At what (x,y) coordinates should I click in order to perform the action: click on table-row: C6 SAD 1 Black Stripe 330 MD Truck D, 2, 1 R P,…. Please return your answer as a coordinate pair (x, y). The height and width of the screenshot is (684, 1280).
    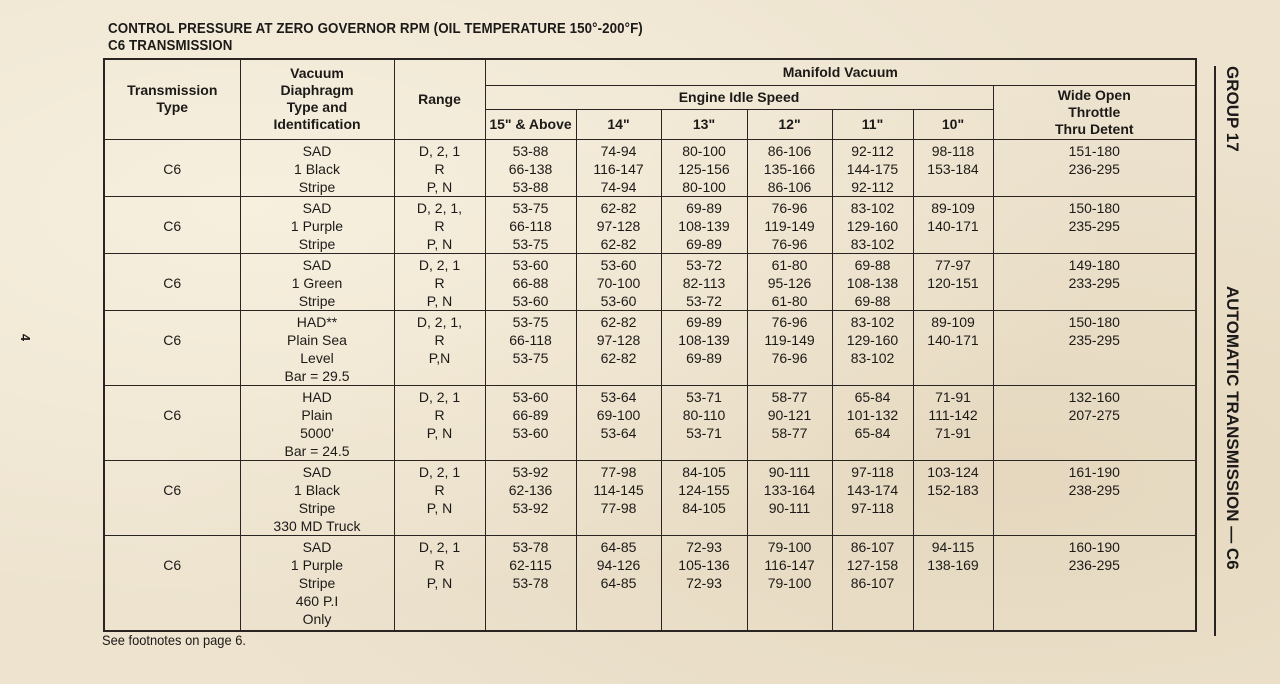
    Looking at the image, I should click on (650, 497).